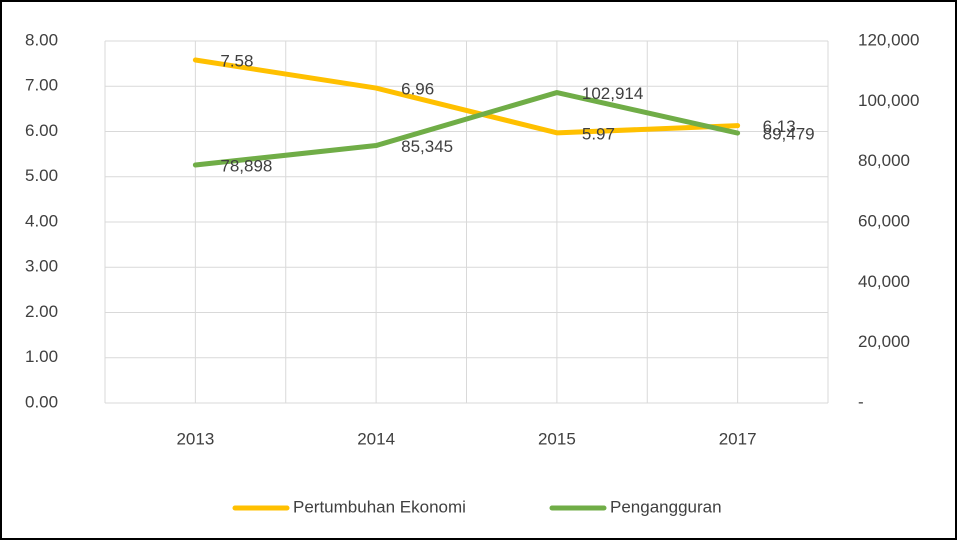 This screenshot has height=540, width=957. I want to click on y-tick-label: 0.00, so click(41, 401).